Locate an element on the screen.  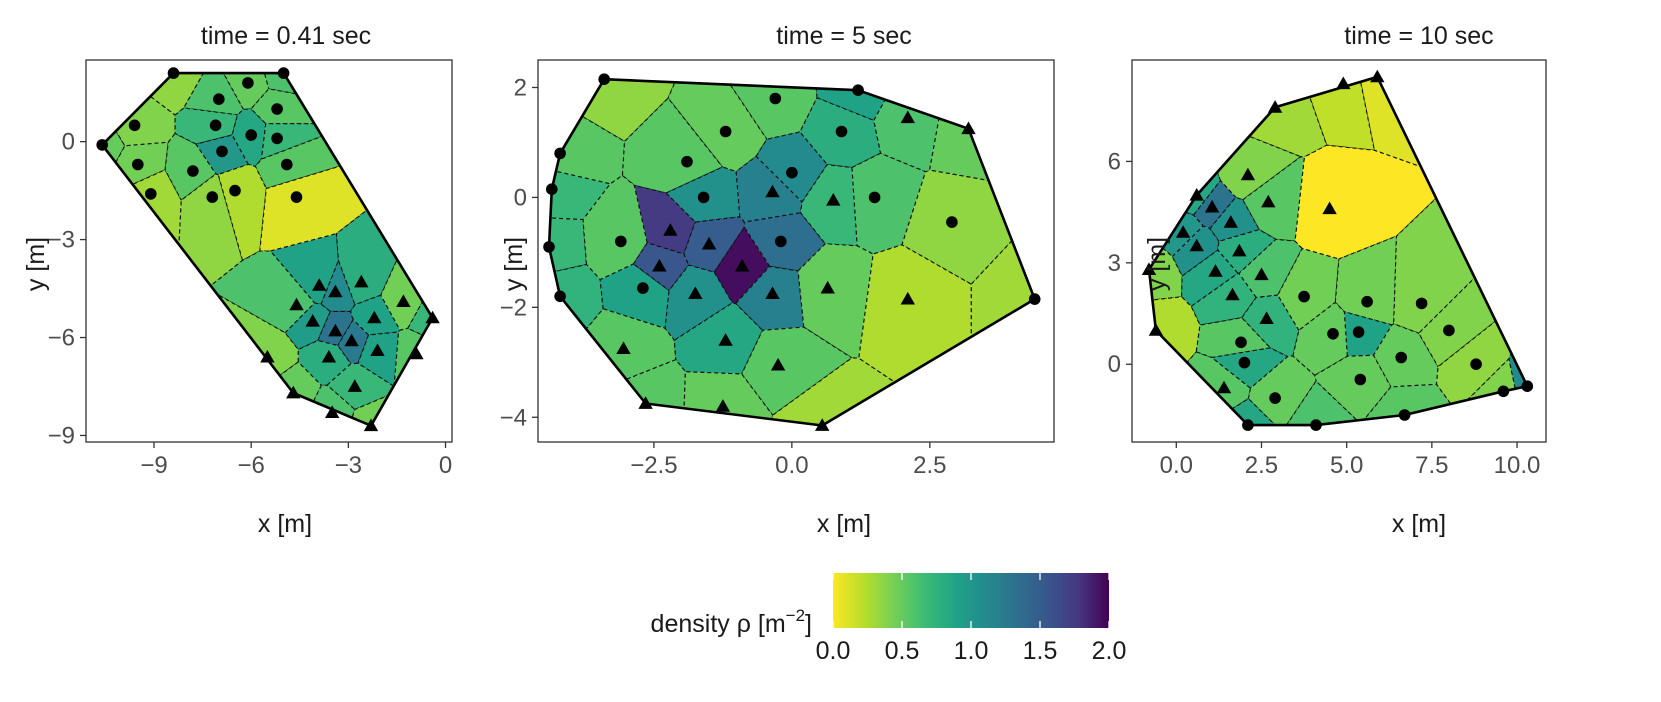
panel-1-frame is located at coordinates (269, 251).